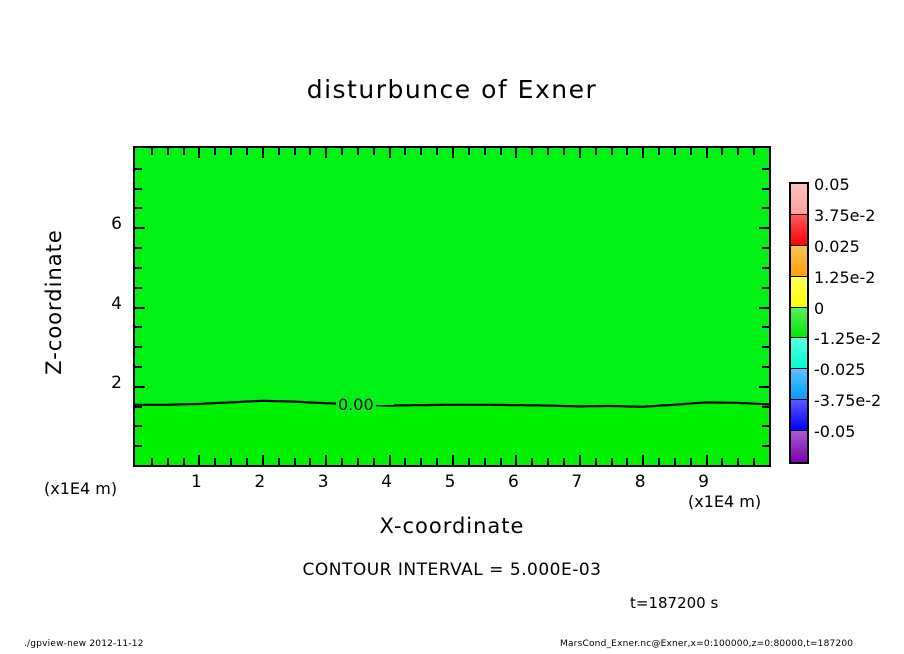 The height and width of the screenshot is (654, 904). I want to click on contour-layer, so click(452, 427).